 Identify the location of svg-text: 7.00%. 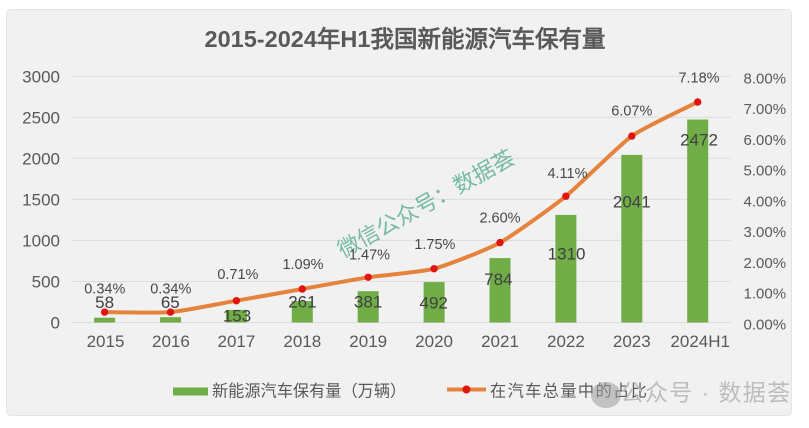
(765, 109).